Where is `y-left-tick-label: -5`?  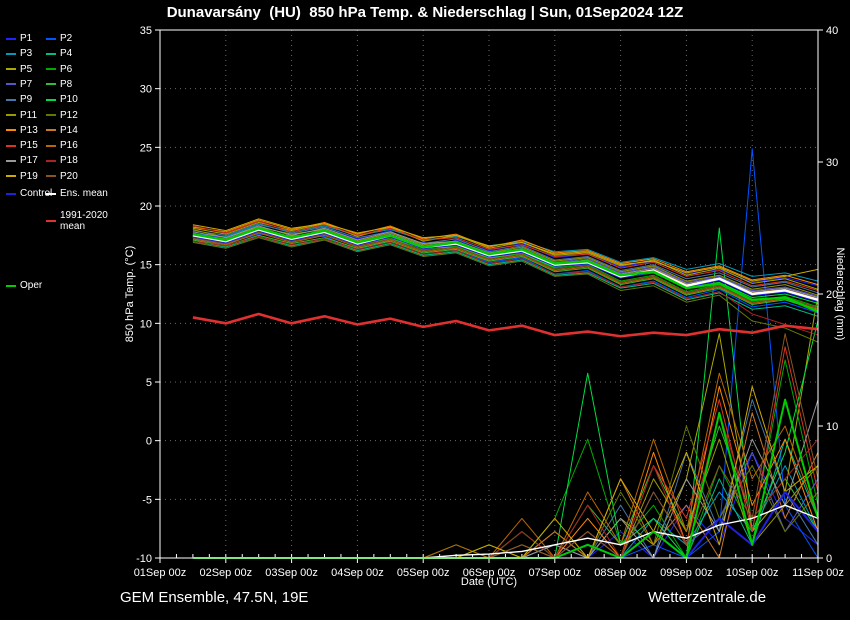
y-left-tick-label: -5 is located at coordinates (147, 500).